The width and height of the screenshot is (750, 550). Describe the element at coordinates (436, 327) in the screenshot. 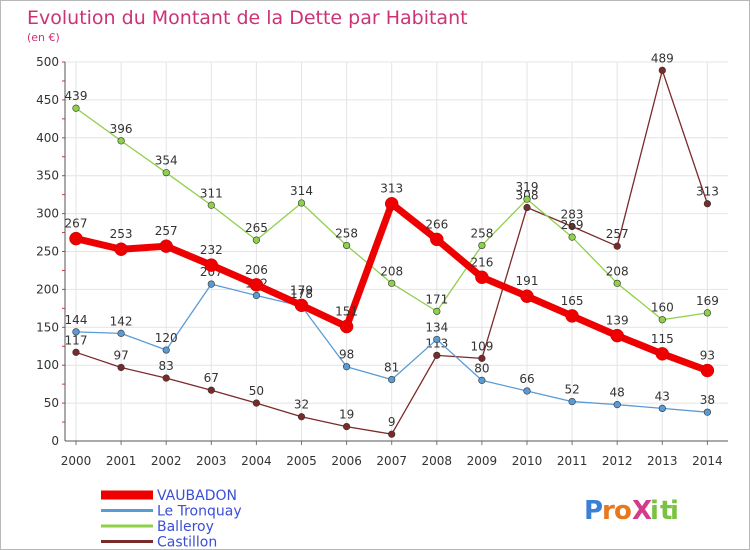

I see `data-label: 134` at that location.